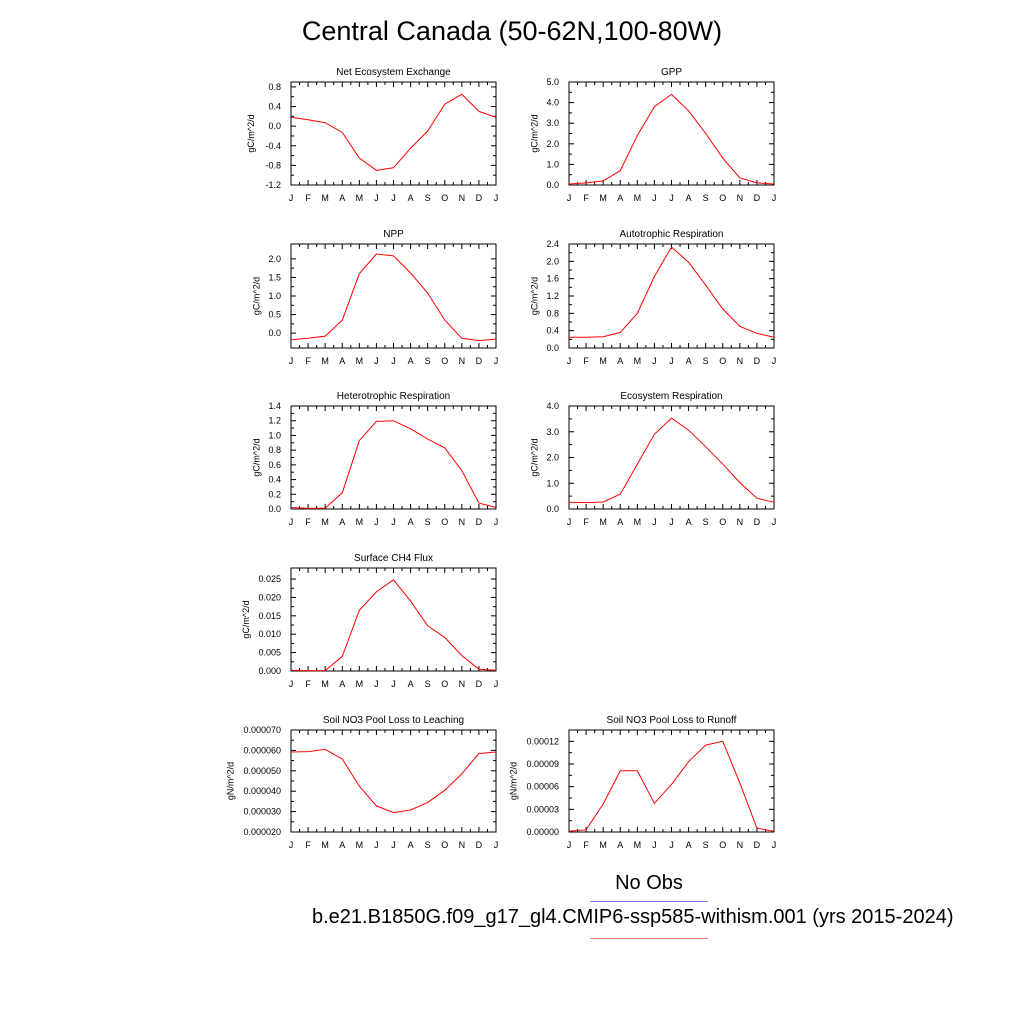 This screenshot has height=1024, width=1024. I want to click on x-tick-label: F, so click(308, 198).